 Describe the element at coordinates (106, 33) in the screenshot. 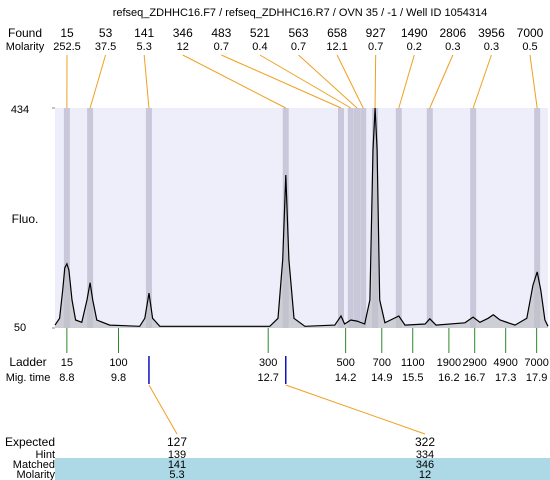

I see `found-size: 53` at that location.